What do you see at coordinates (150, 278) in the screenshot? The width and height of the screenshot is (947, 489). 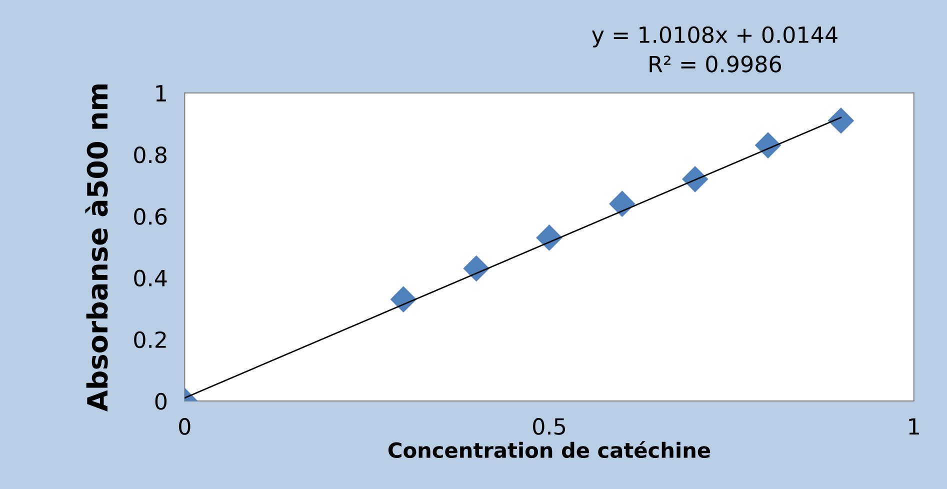 I see `y-tick-label: 0.4` at bounding box center [150, 278].